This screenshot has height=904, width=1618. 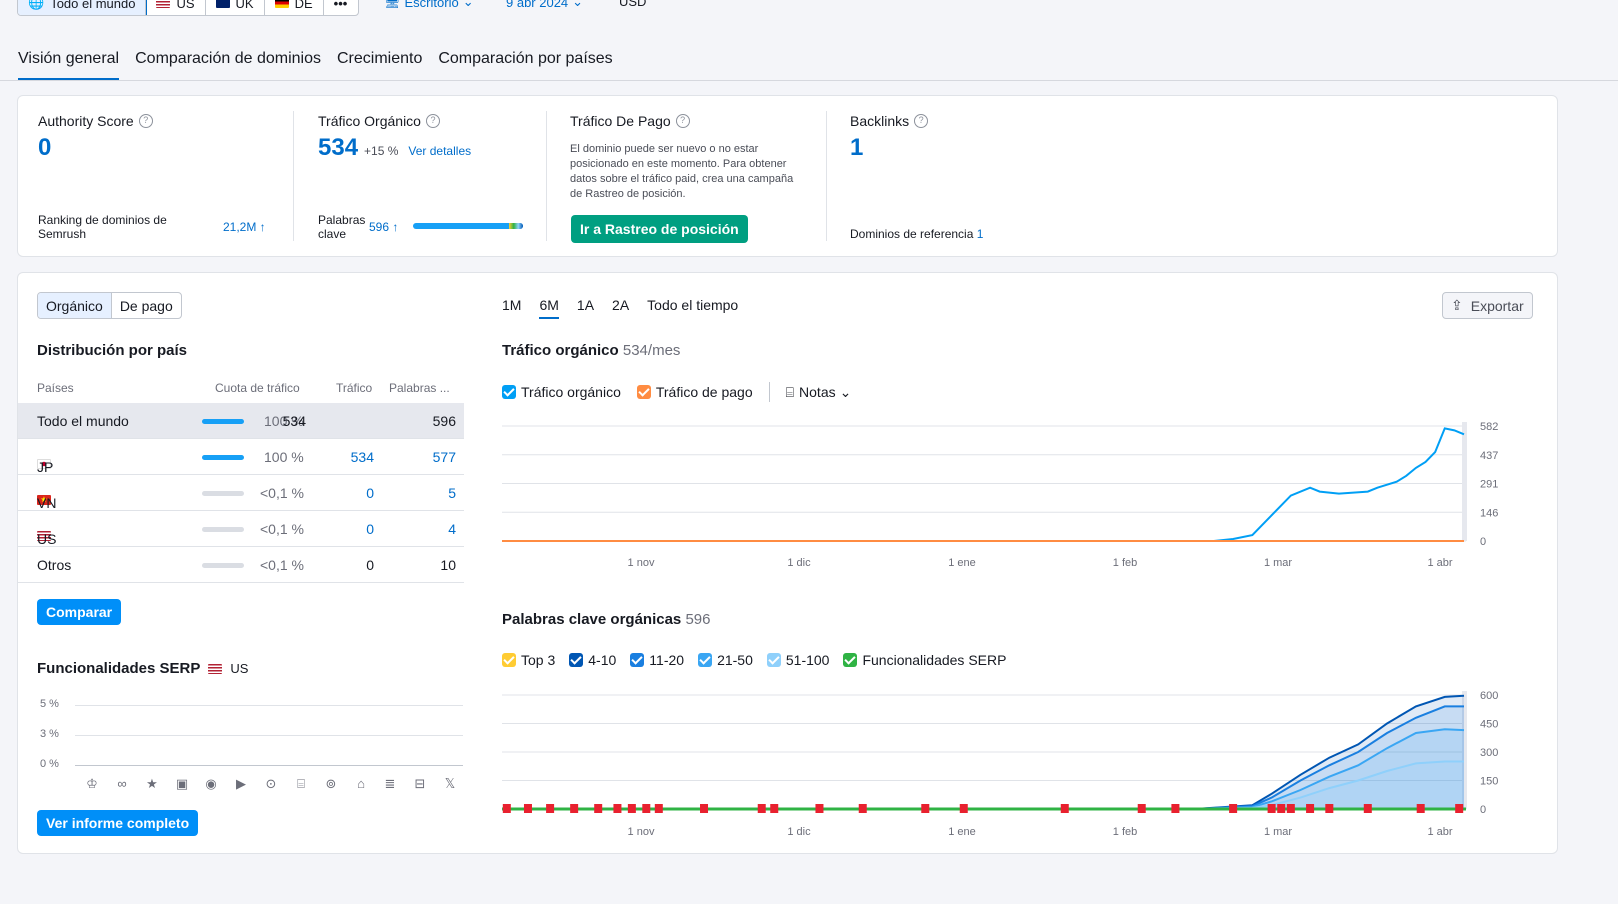 What do you see at coordinates (818, 392) in the screenshot?
I see `notes-dropdown: ⌸ Notas ⌄` at bounding box center [818, 392].